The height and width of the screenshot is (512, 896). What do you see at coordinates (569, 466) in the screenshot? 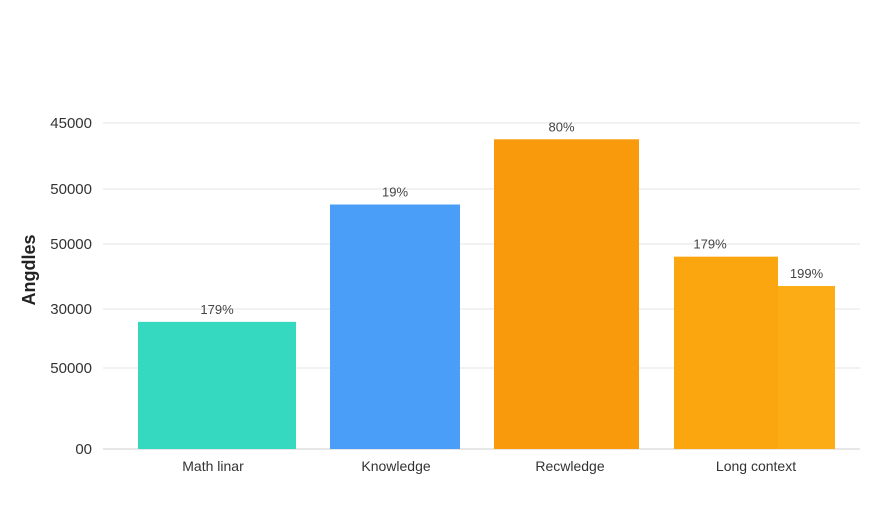
I see `category-label: Recwledge` at bounding box center [569, 466].